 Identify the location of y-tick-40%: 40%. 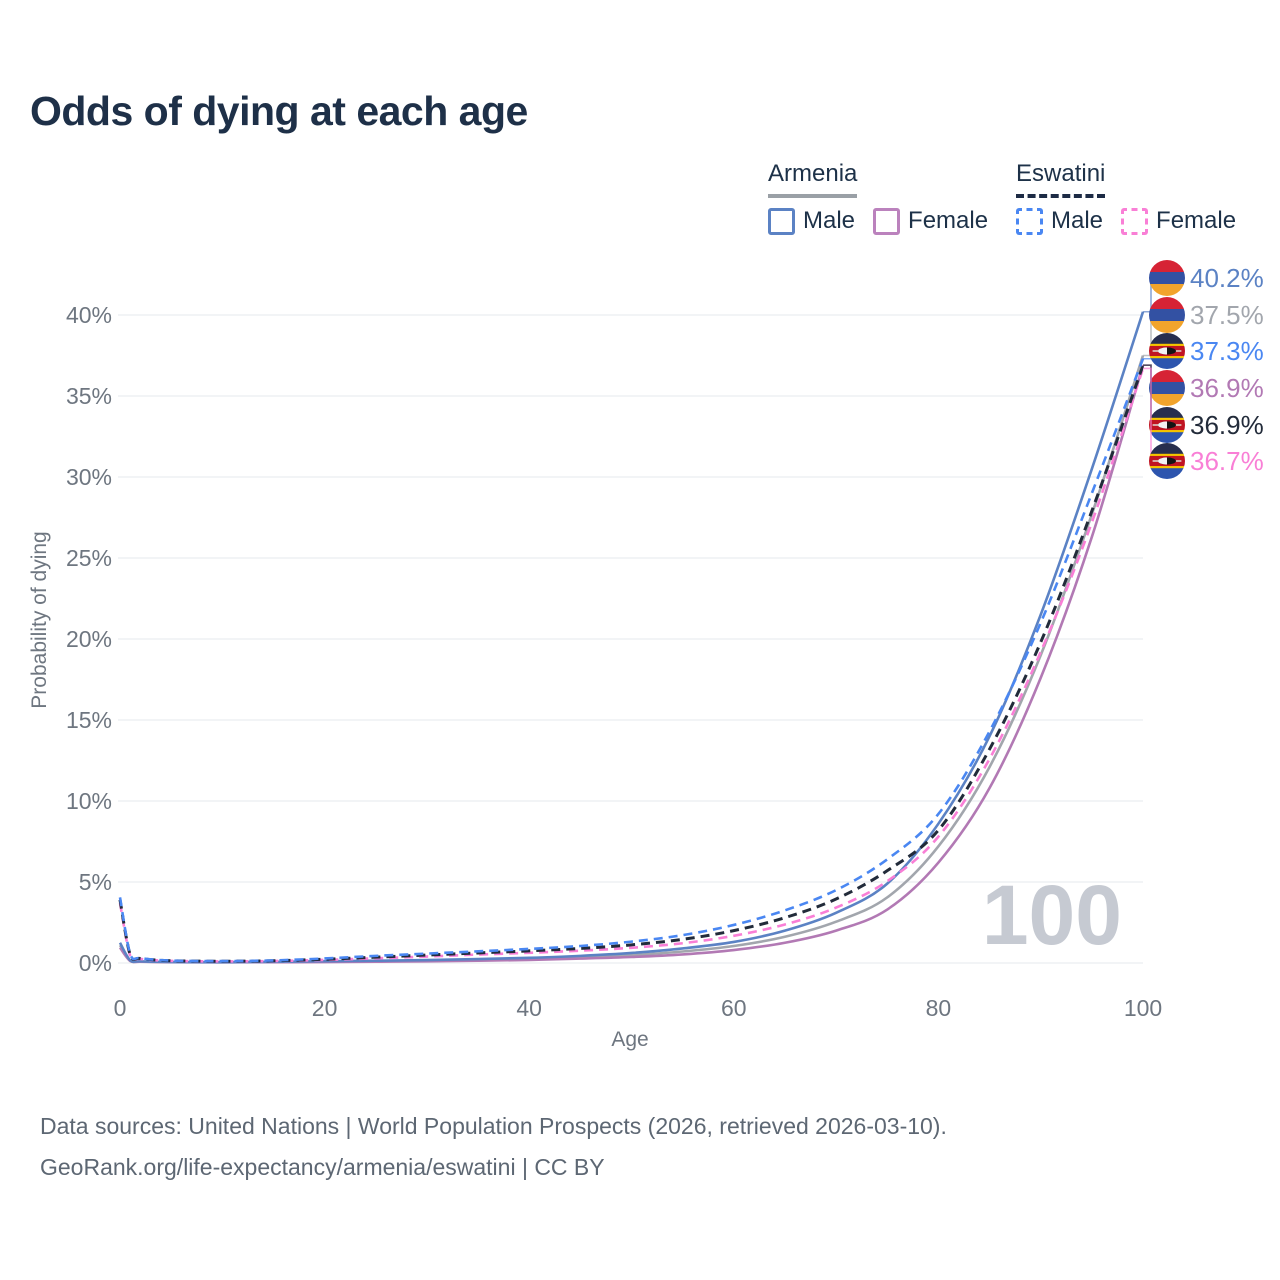
(89, 315).